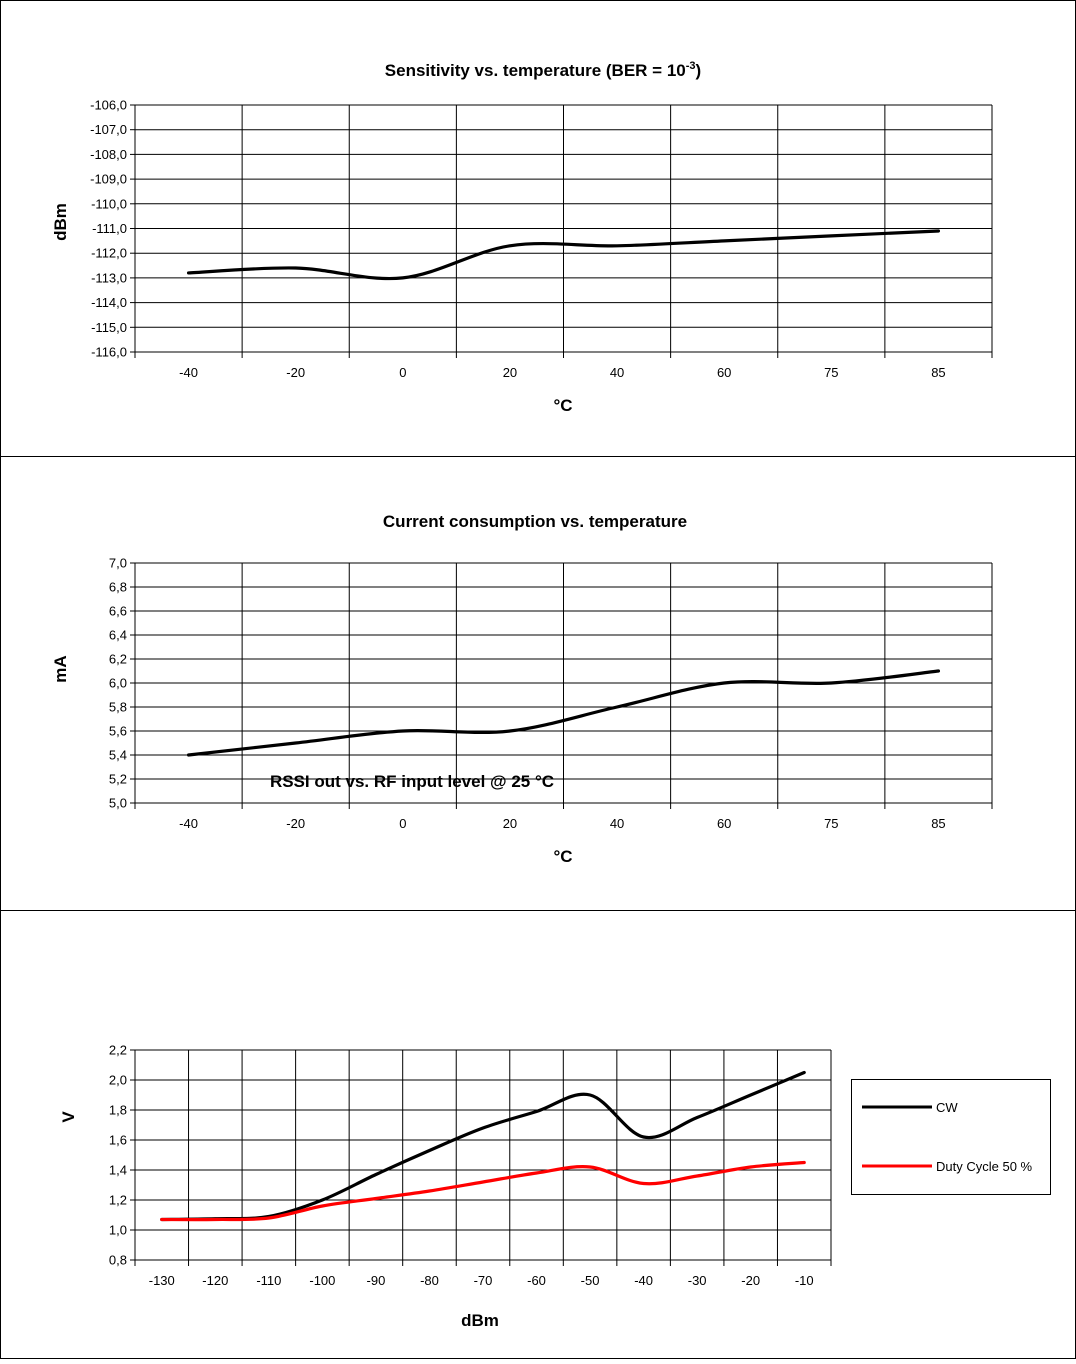 Image resolution: width=1076 pixels, height=1364 pixels. I want to click on x-tick-label: -50, so click(590, 1280).